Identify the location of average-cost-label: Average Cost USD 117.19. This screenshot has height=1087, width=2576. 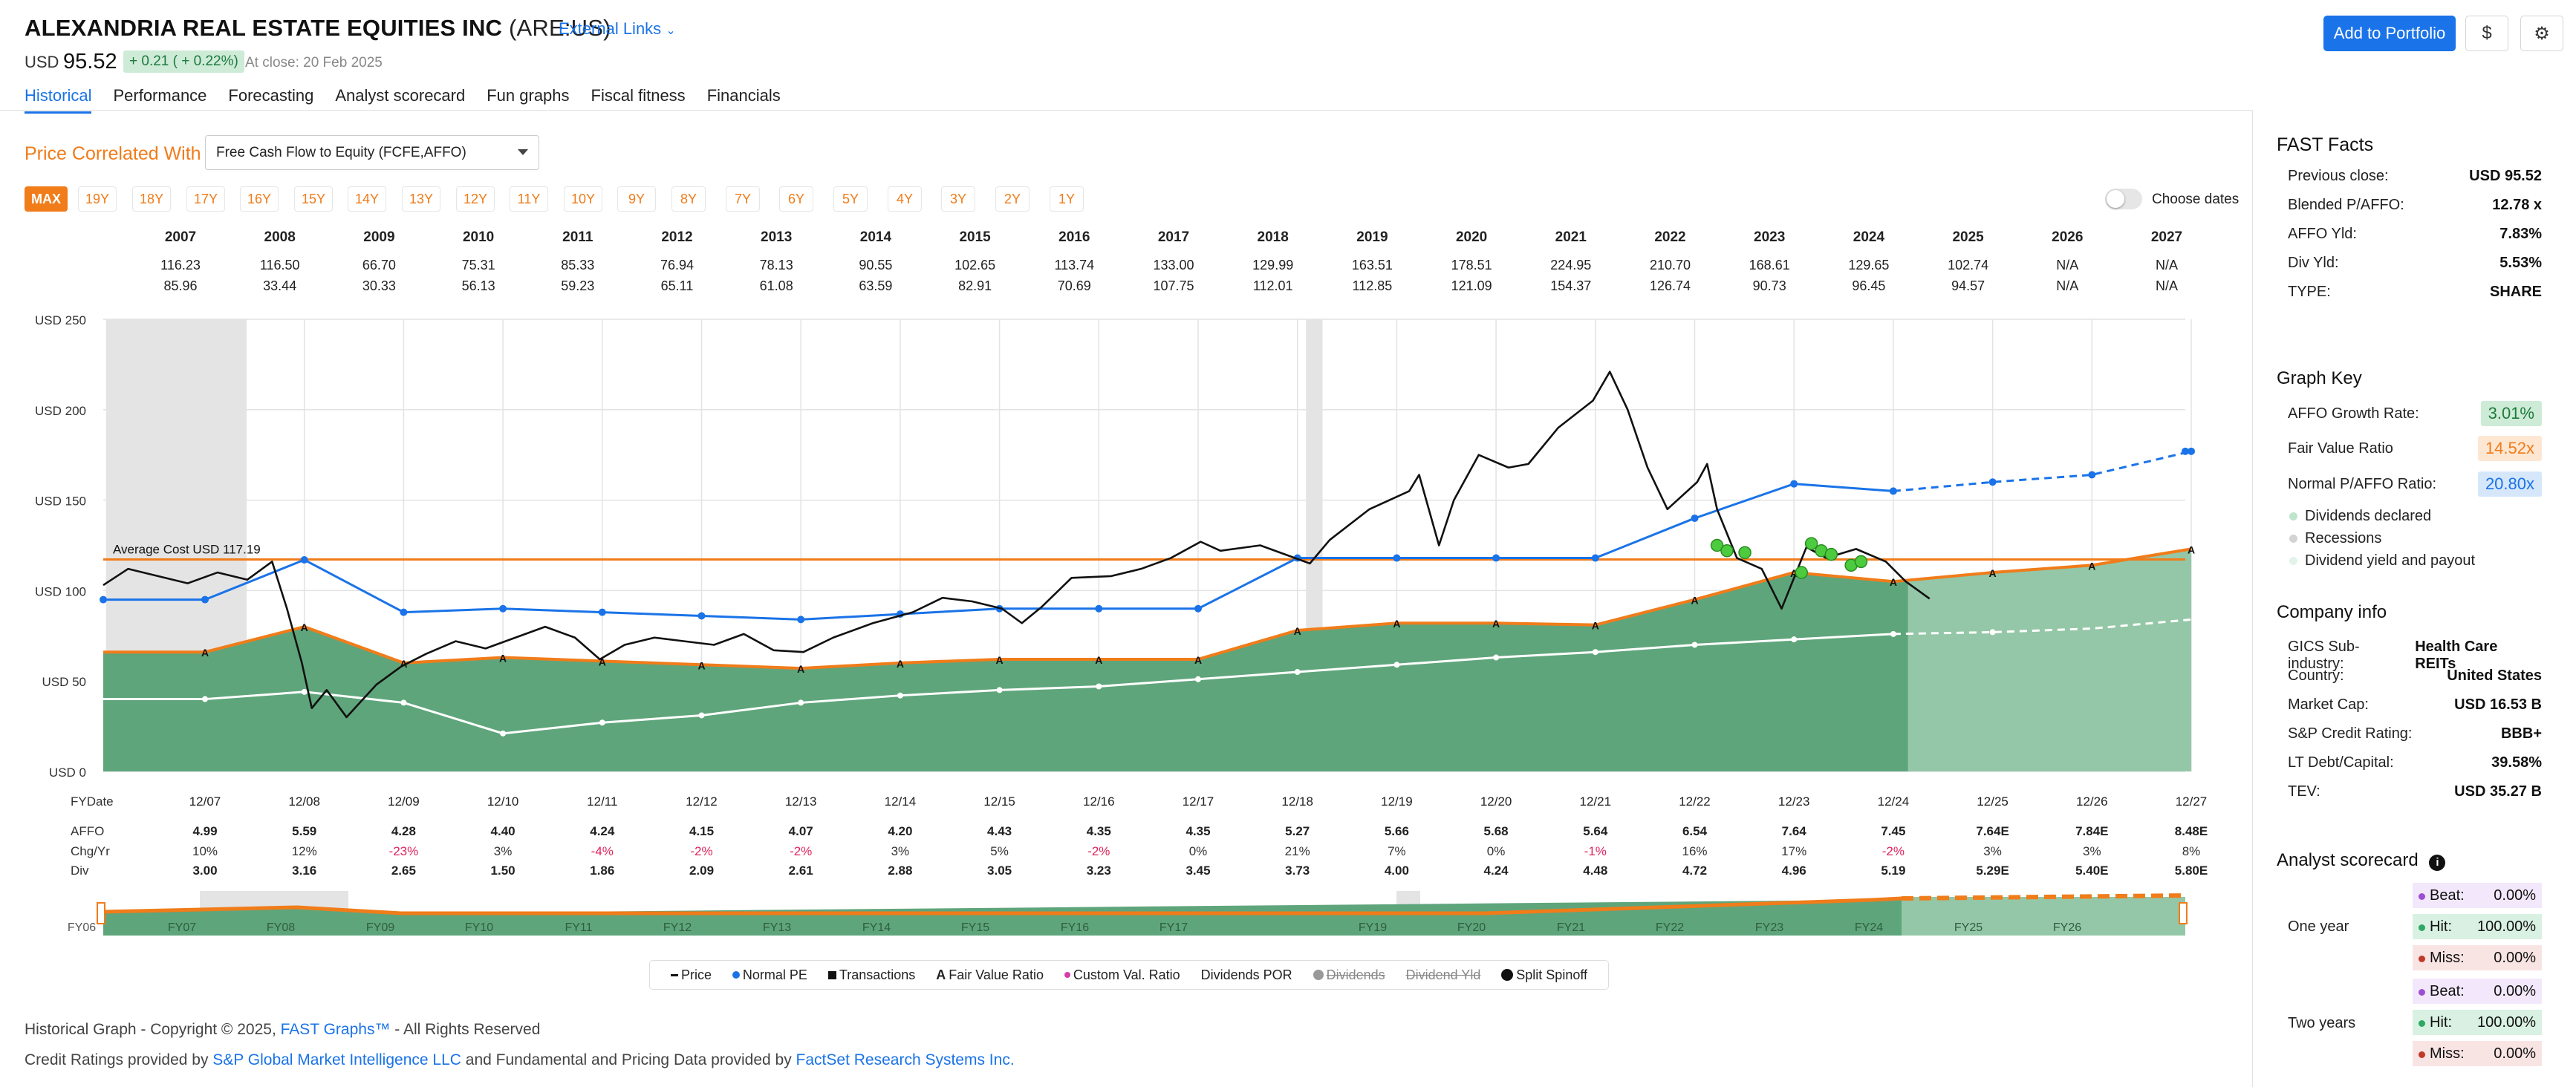
(187, 550).